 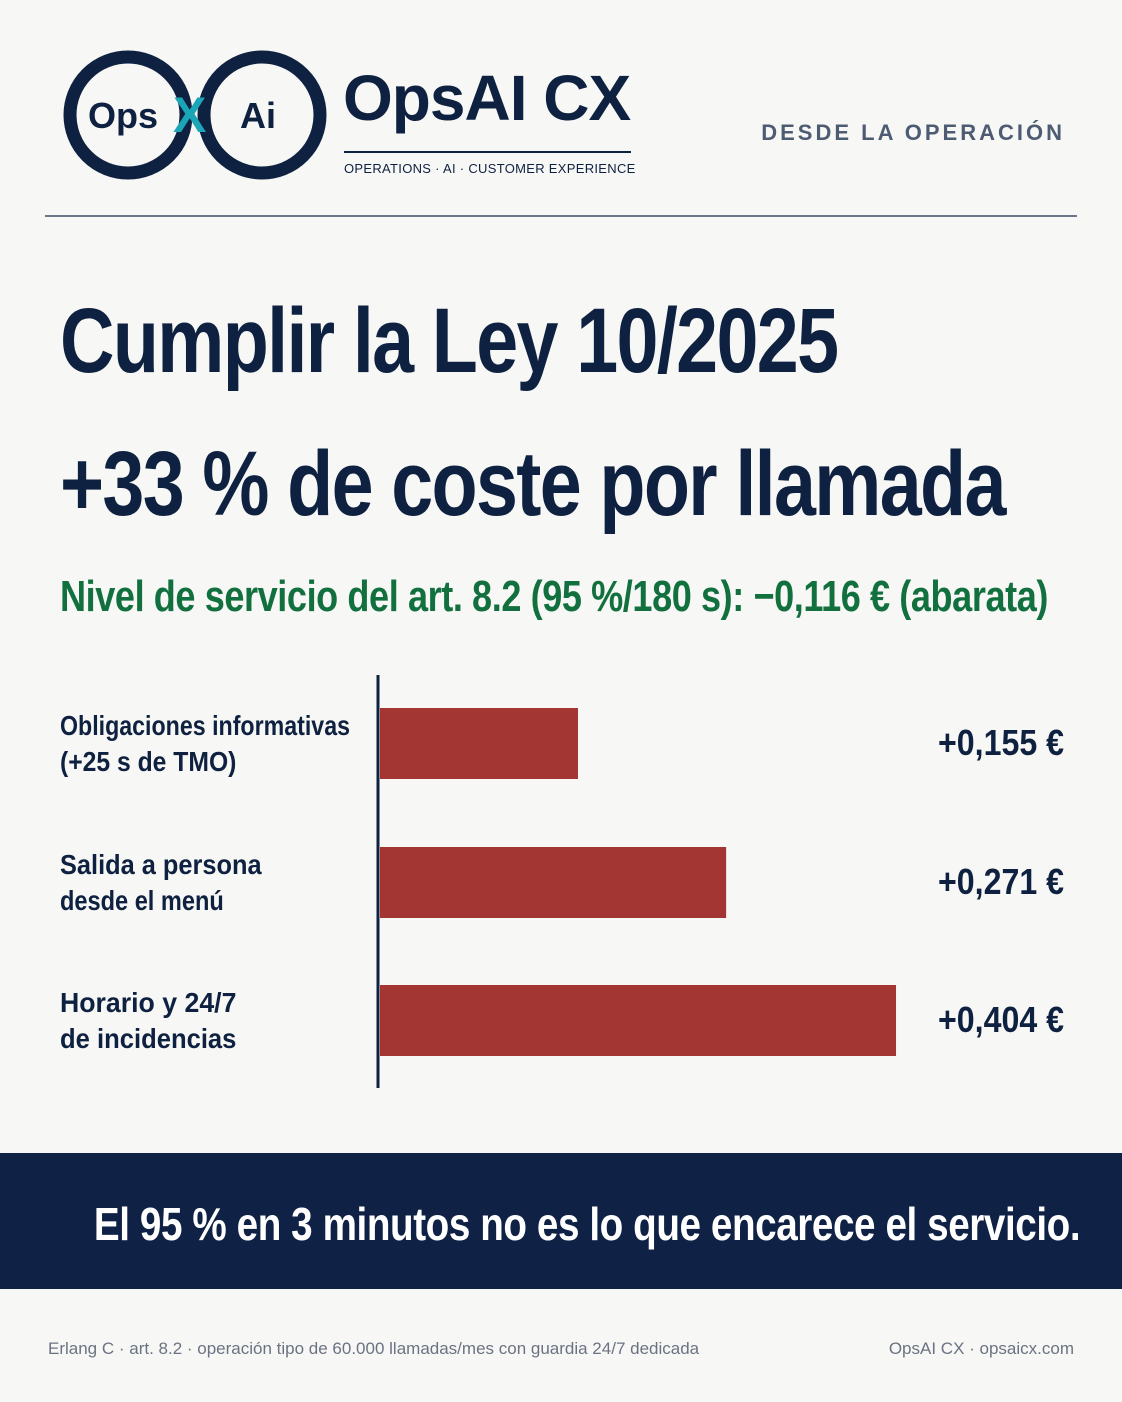 What do you see at coordinates (487, 152) in the screenshot?
I see `brand-divider` at bounding box center [487, 152].